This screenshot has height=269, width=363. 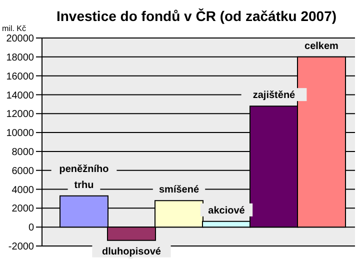 What do you see at coordinates (23, 152) in the screenshot?
I see `y-tick-label: 8000` at bounding box center [23, 152].